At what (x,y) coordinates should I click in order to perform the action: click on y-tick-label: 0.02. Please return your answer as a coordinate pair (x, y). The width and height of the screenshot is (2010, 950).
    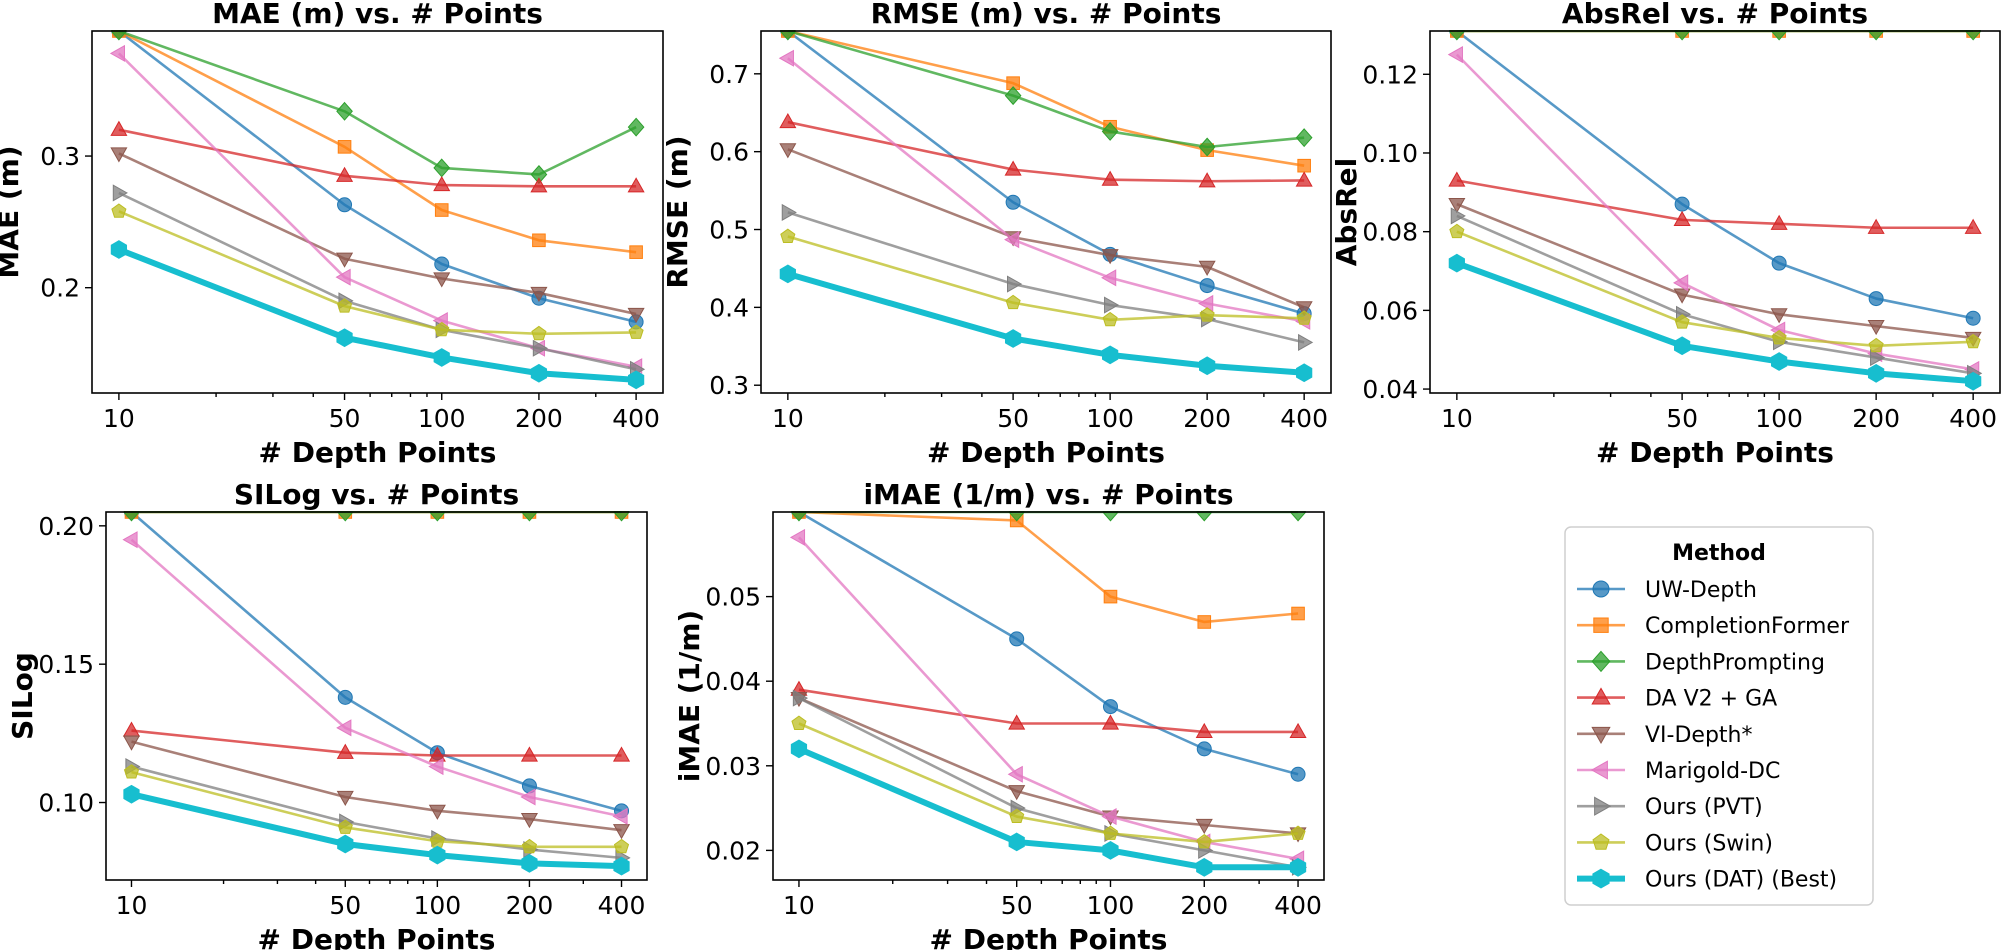
    Looking at the image, I should click on (733, 850).